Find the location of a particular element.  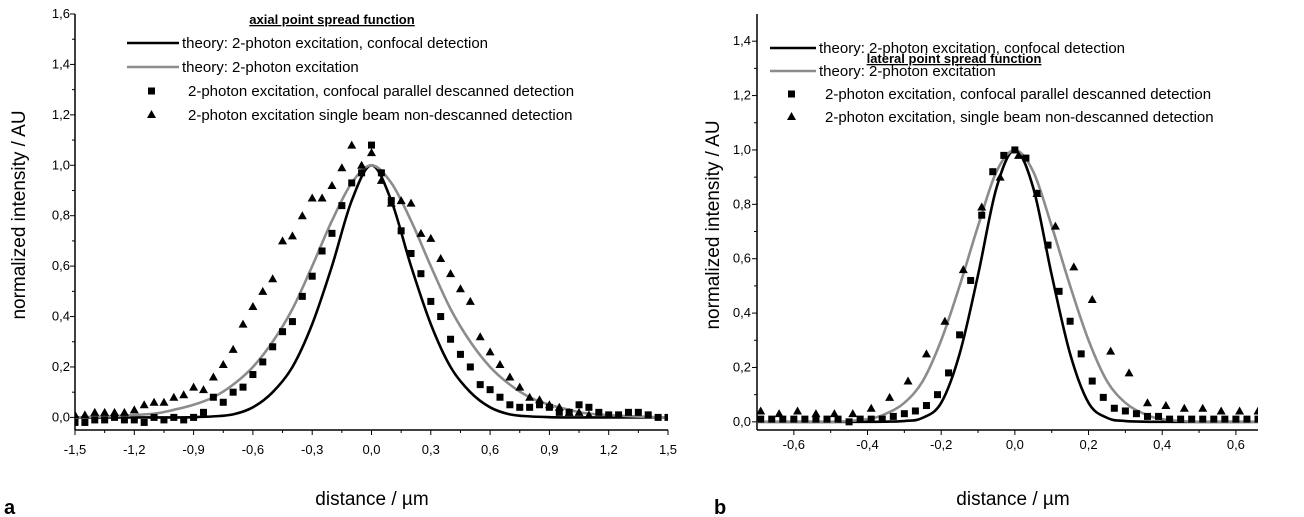

x-tick-label: 0,9 is located at coordinates (549, 449).